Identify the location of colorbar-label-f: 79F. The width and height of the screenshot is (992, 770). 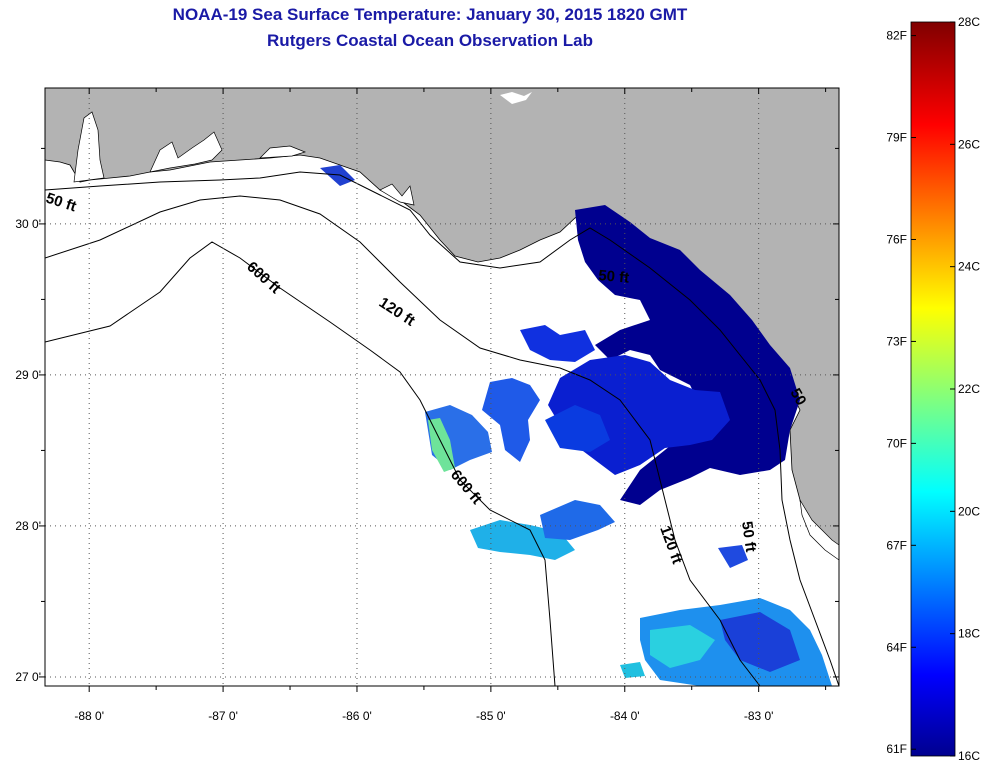
(896, 138).